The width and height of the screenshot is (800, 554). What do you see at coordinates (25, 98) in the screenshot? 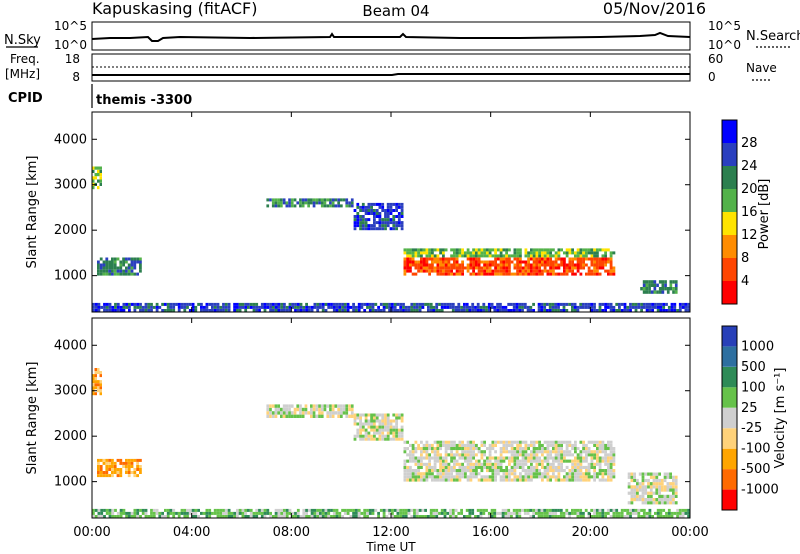
I see `cpid-label: CPID` at bounding box center [25, 98].